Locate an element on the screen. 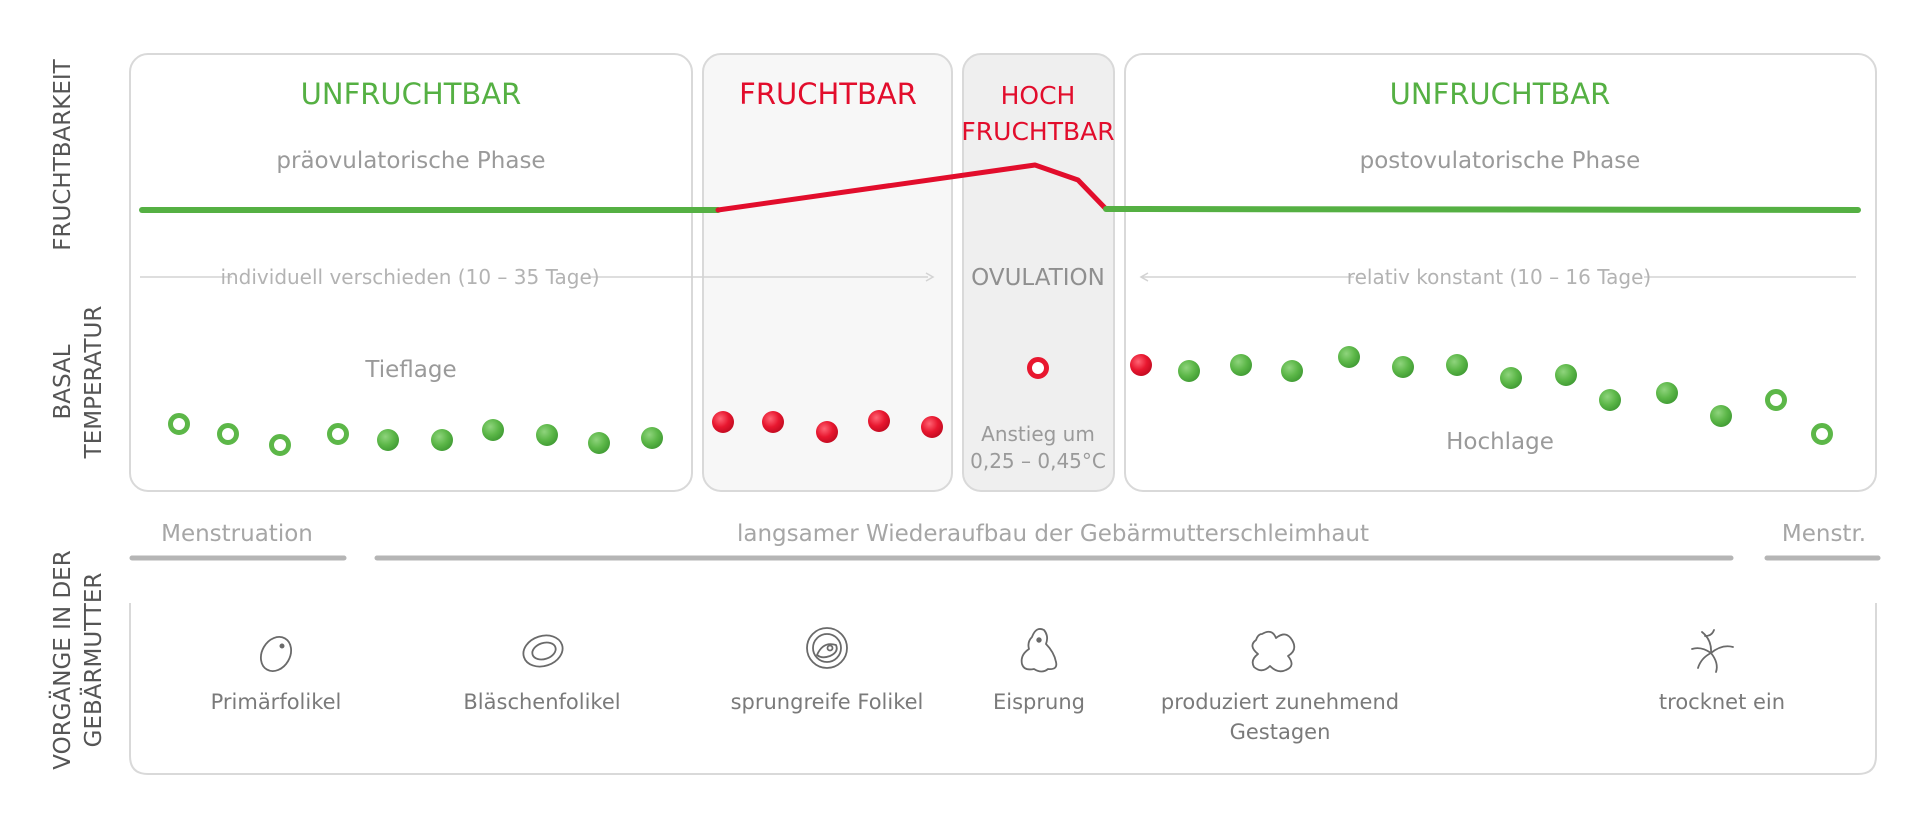 This screenshot has height=830, width=1920. stage-label-gestagen-2: Gestagen is located at coordinates (1280, 732).